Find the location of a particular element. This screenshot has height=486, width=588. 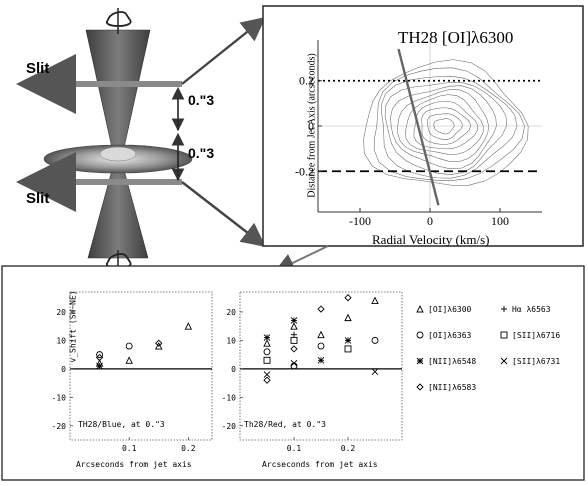

contour-xtick-label: -100 is located at coordinates (360, 221).